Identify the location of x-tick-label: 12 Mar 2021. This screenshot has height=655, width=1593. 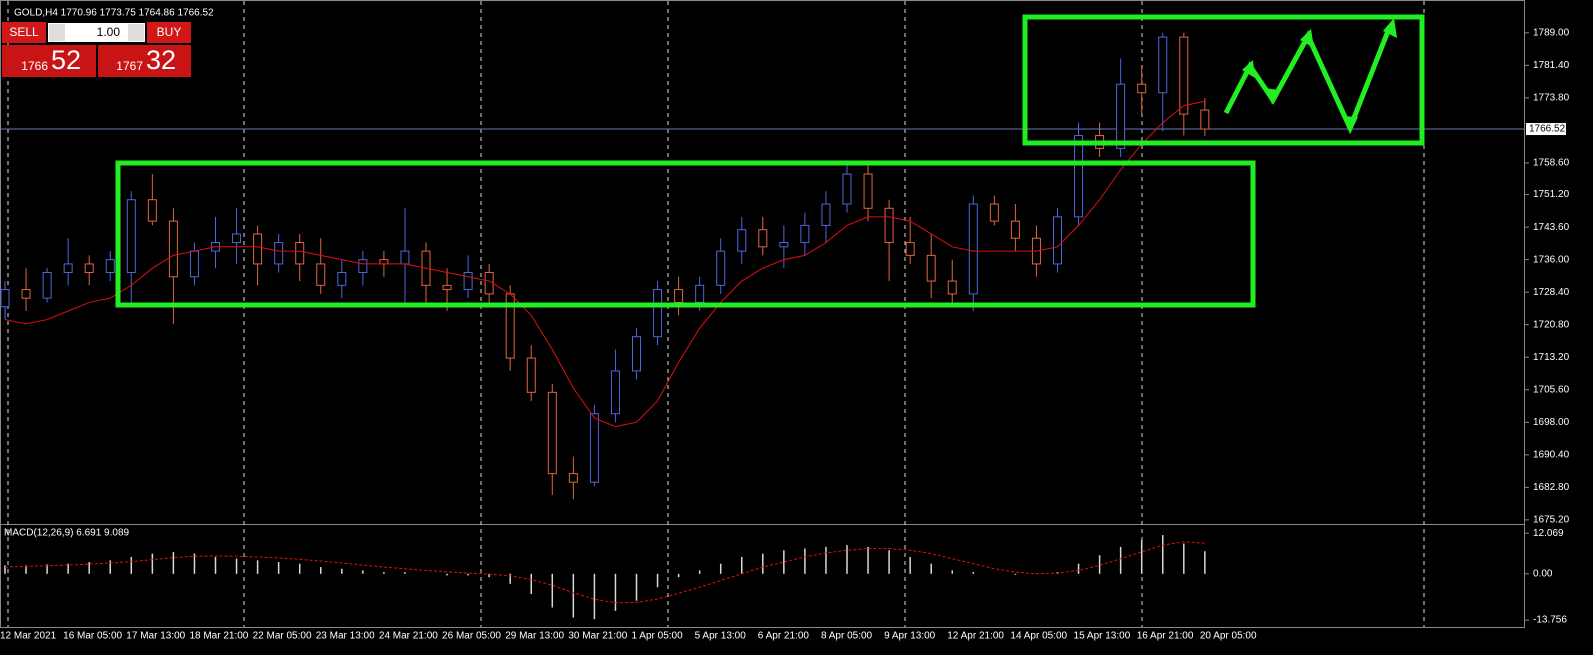
(28, 636).